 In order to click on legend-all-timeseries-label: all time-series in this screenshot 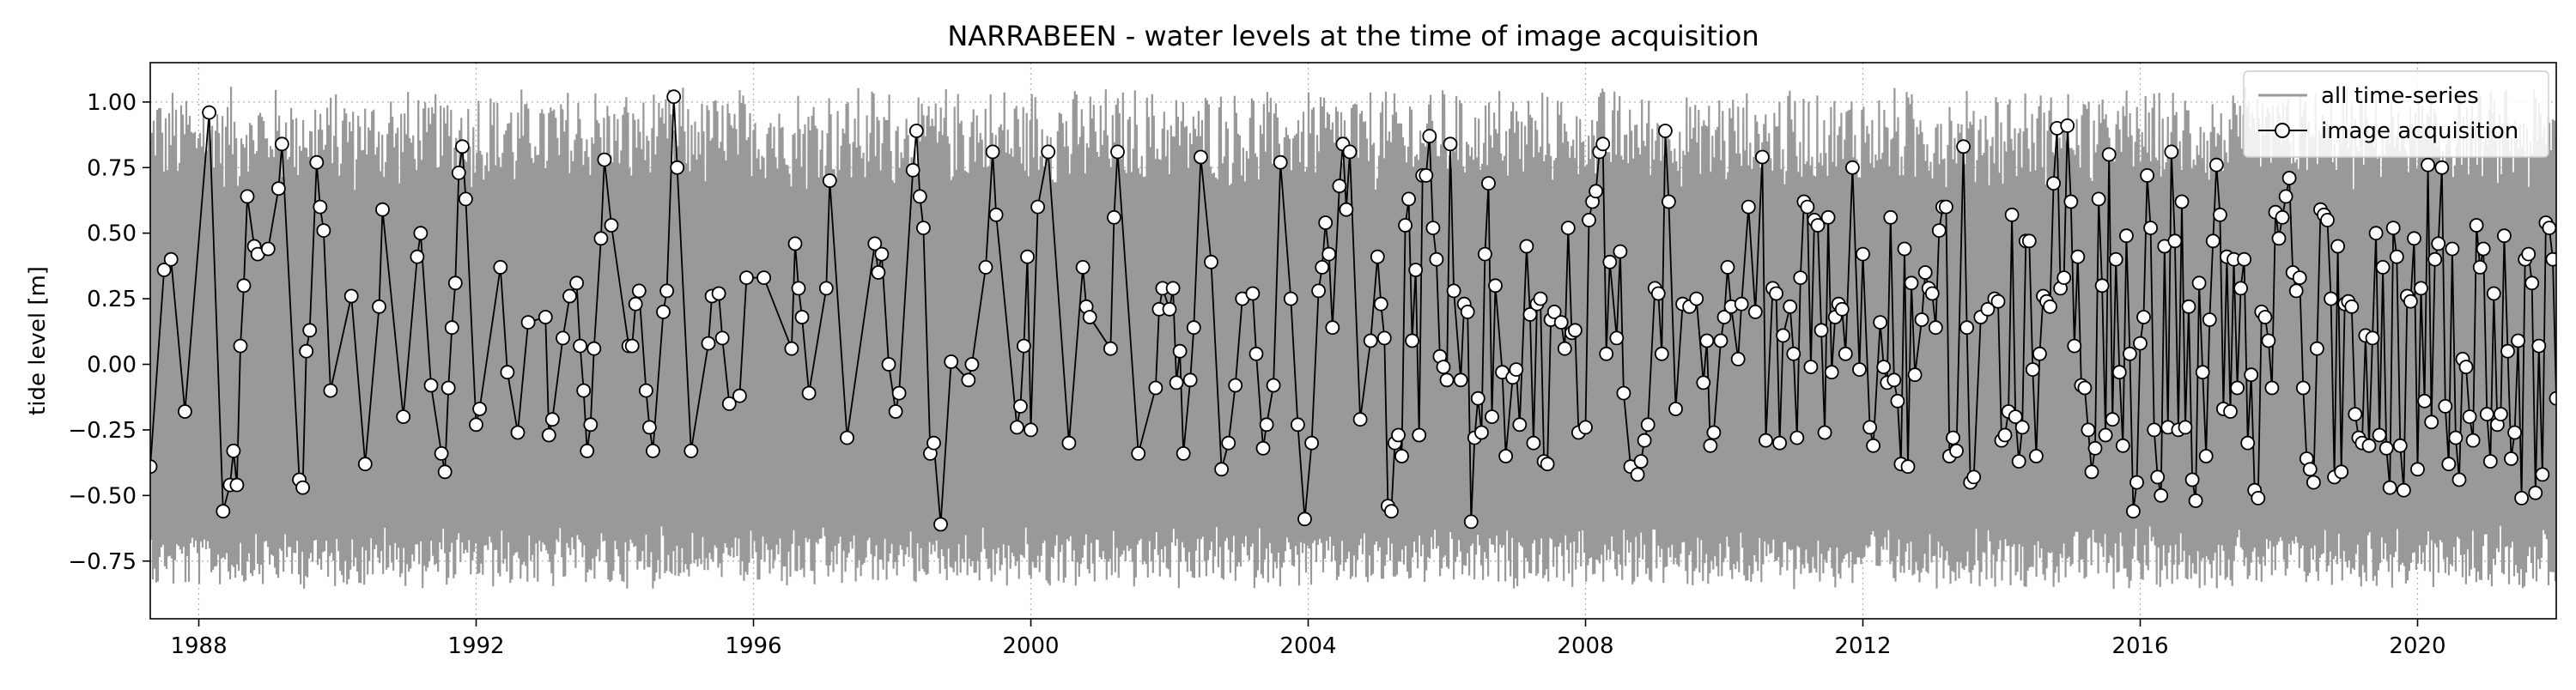, I will do `click(2400, 96)`.